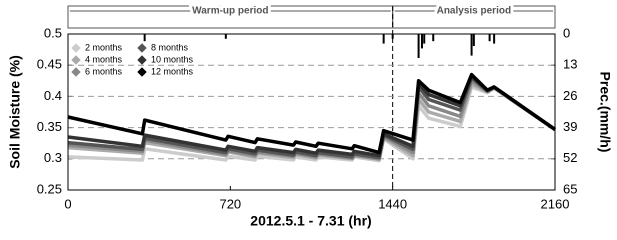  What do you see at coordinates (172, 71) in the screenshot?
I see `legend-label: 12 months` at bounding box center [172, 71].